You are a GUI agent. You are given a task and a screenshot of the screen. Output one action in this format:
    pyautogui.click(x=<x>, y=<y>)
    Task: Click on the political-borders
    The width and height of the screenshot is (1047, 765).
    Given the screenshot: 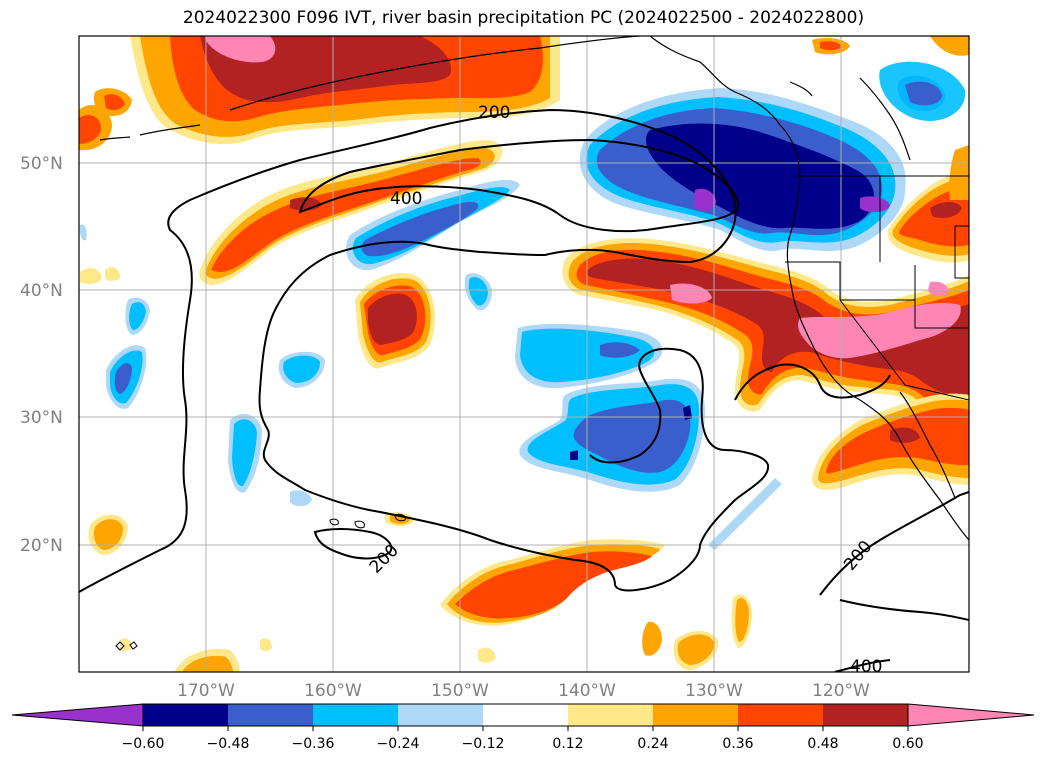 What is the action you would take?
    pyautogui.click(x=877, y=288)
    